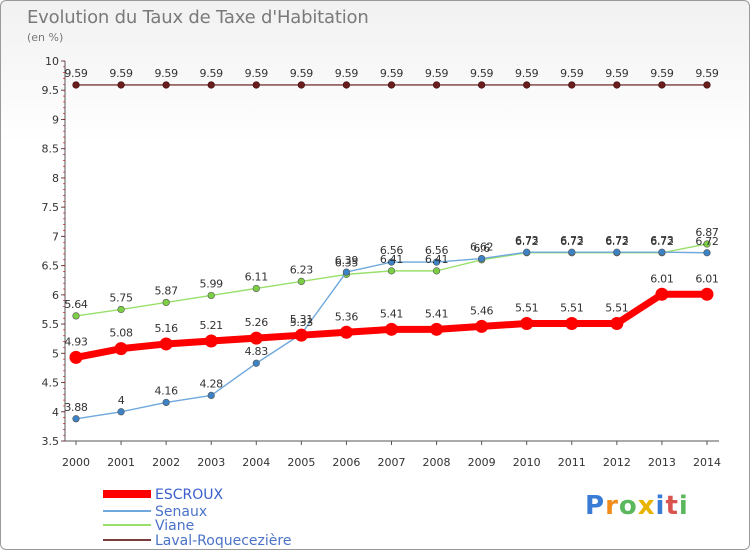 The height and width of the screenshot is (551, 750). I want to click on data-label: 4.16, so click(166, 390).